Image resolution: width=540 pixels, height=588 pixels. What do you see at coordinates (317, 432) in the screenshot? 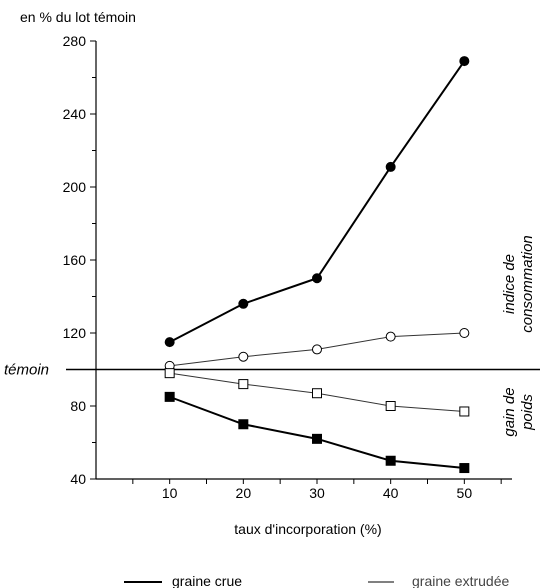
I see `series-line-crue_gain` at bounding box center [317, 432].